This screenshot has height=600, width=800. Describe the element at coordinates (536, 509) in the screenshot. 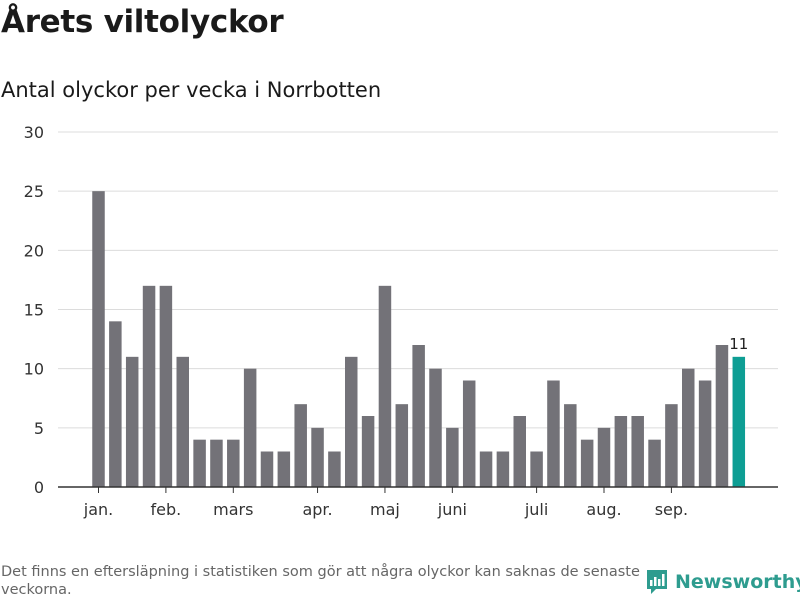

I see `x-tick-label: juli` at that location.